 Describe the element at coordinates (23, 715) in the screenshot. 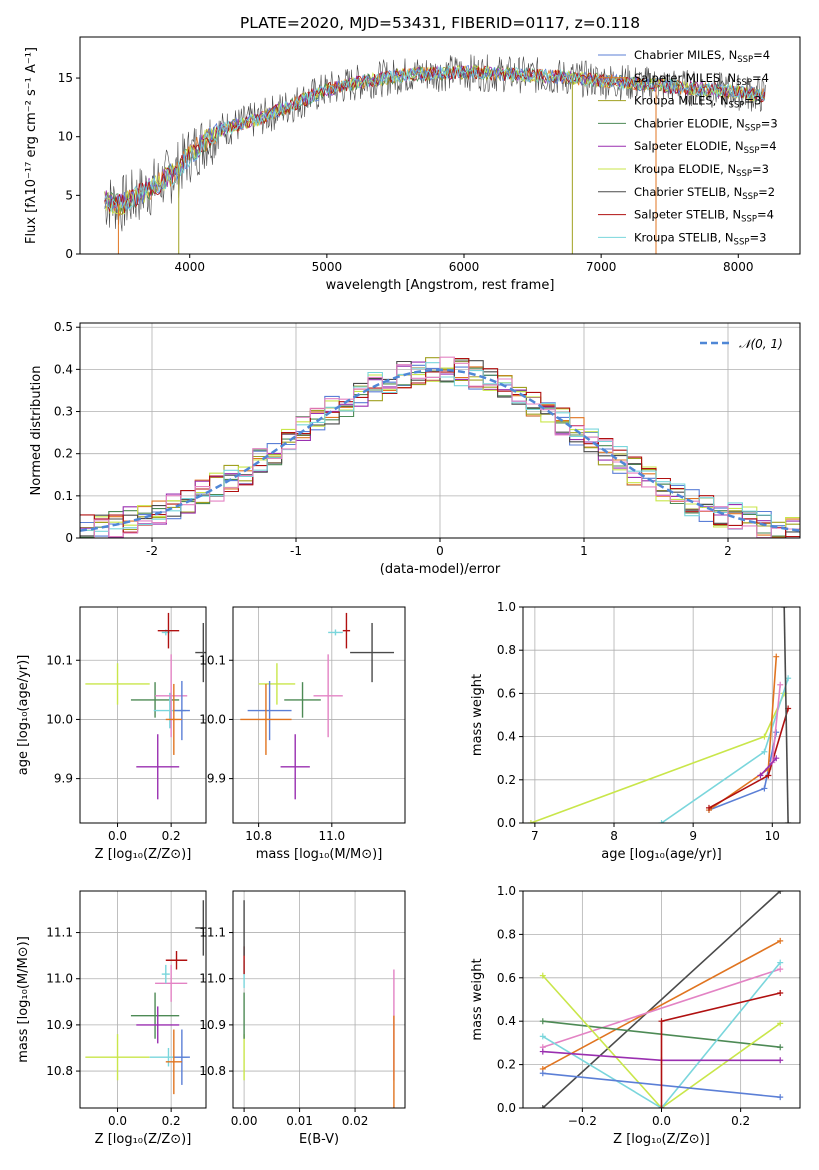

I see `y-axis-label: age [log₁₀(age/yr)]` at that location.